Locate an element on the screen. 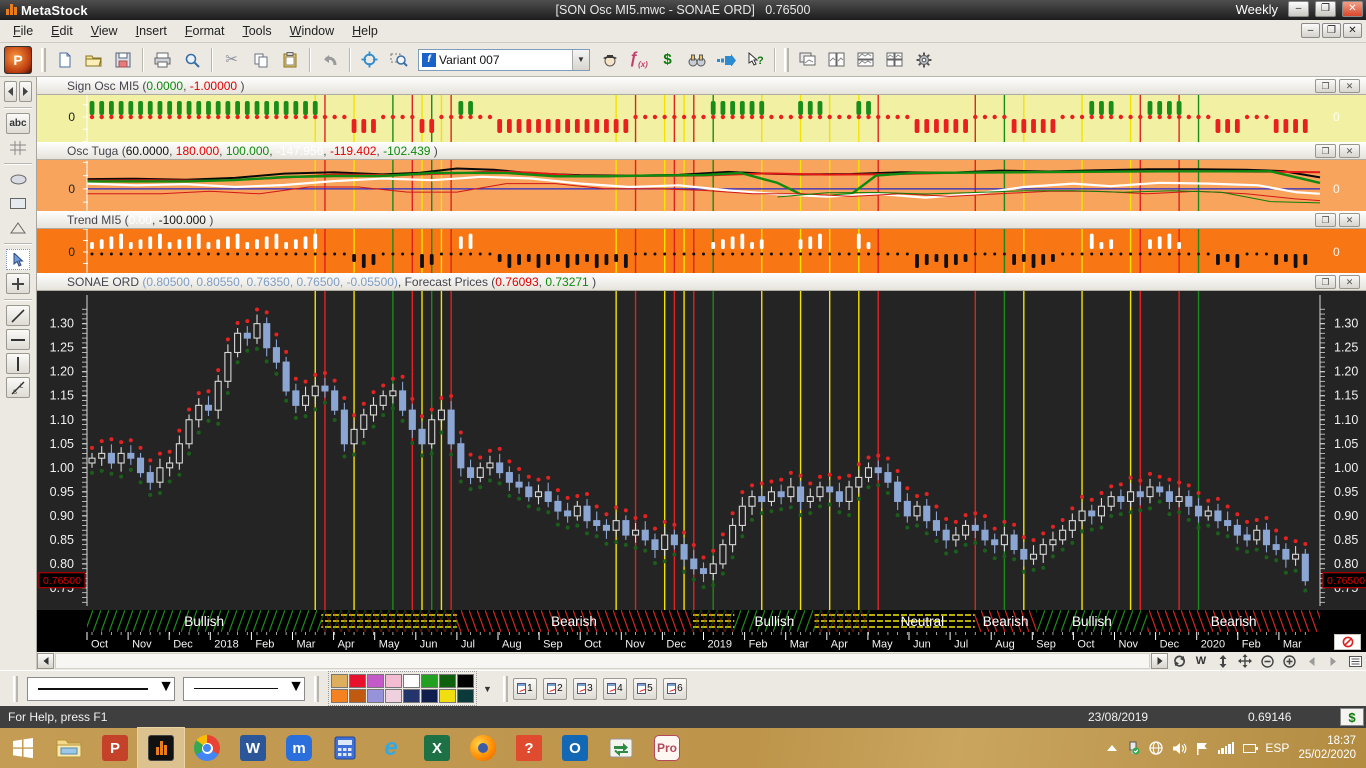 The height and width of the screenshot is (768, 1366). cut-button: ✂ is located at coordinates (231, 59).